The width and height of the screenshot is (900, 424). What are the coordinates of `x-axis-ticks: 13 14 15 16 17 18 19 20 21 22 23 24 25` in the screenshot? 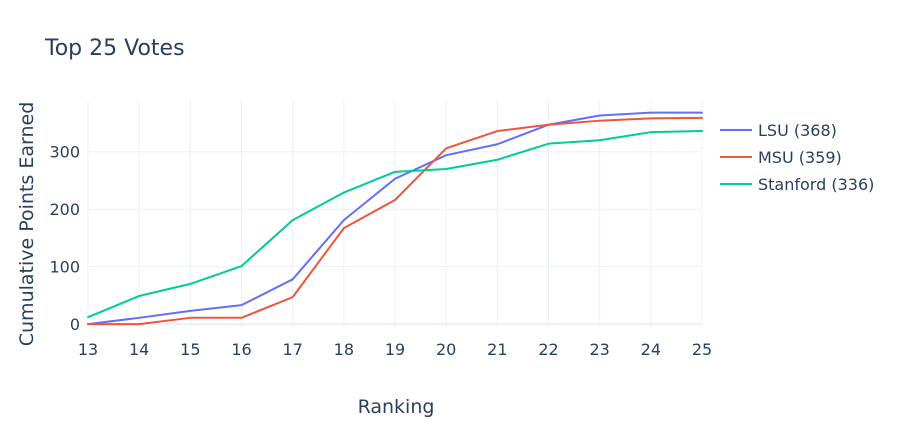 It's located at (395, 349).